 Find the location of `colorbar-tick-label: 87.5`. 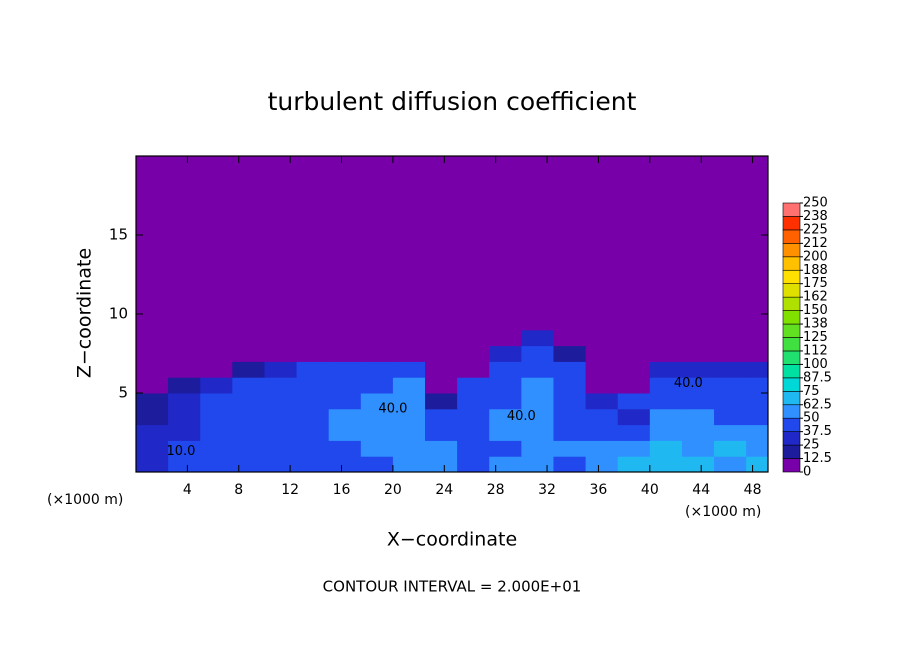

colorbar-tick-label: 87.5 is located at coordinates (817, 377).